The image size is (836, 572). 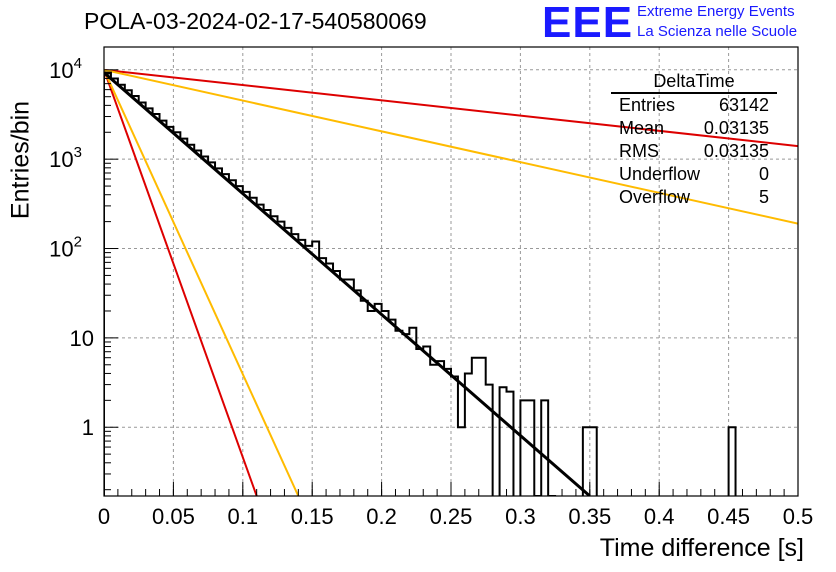 I want to click on stats-label: Entries, so click(x=647, y=105).